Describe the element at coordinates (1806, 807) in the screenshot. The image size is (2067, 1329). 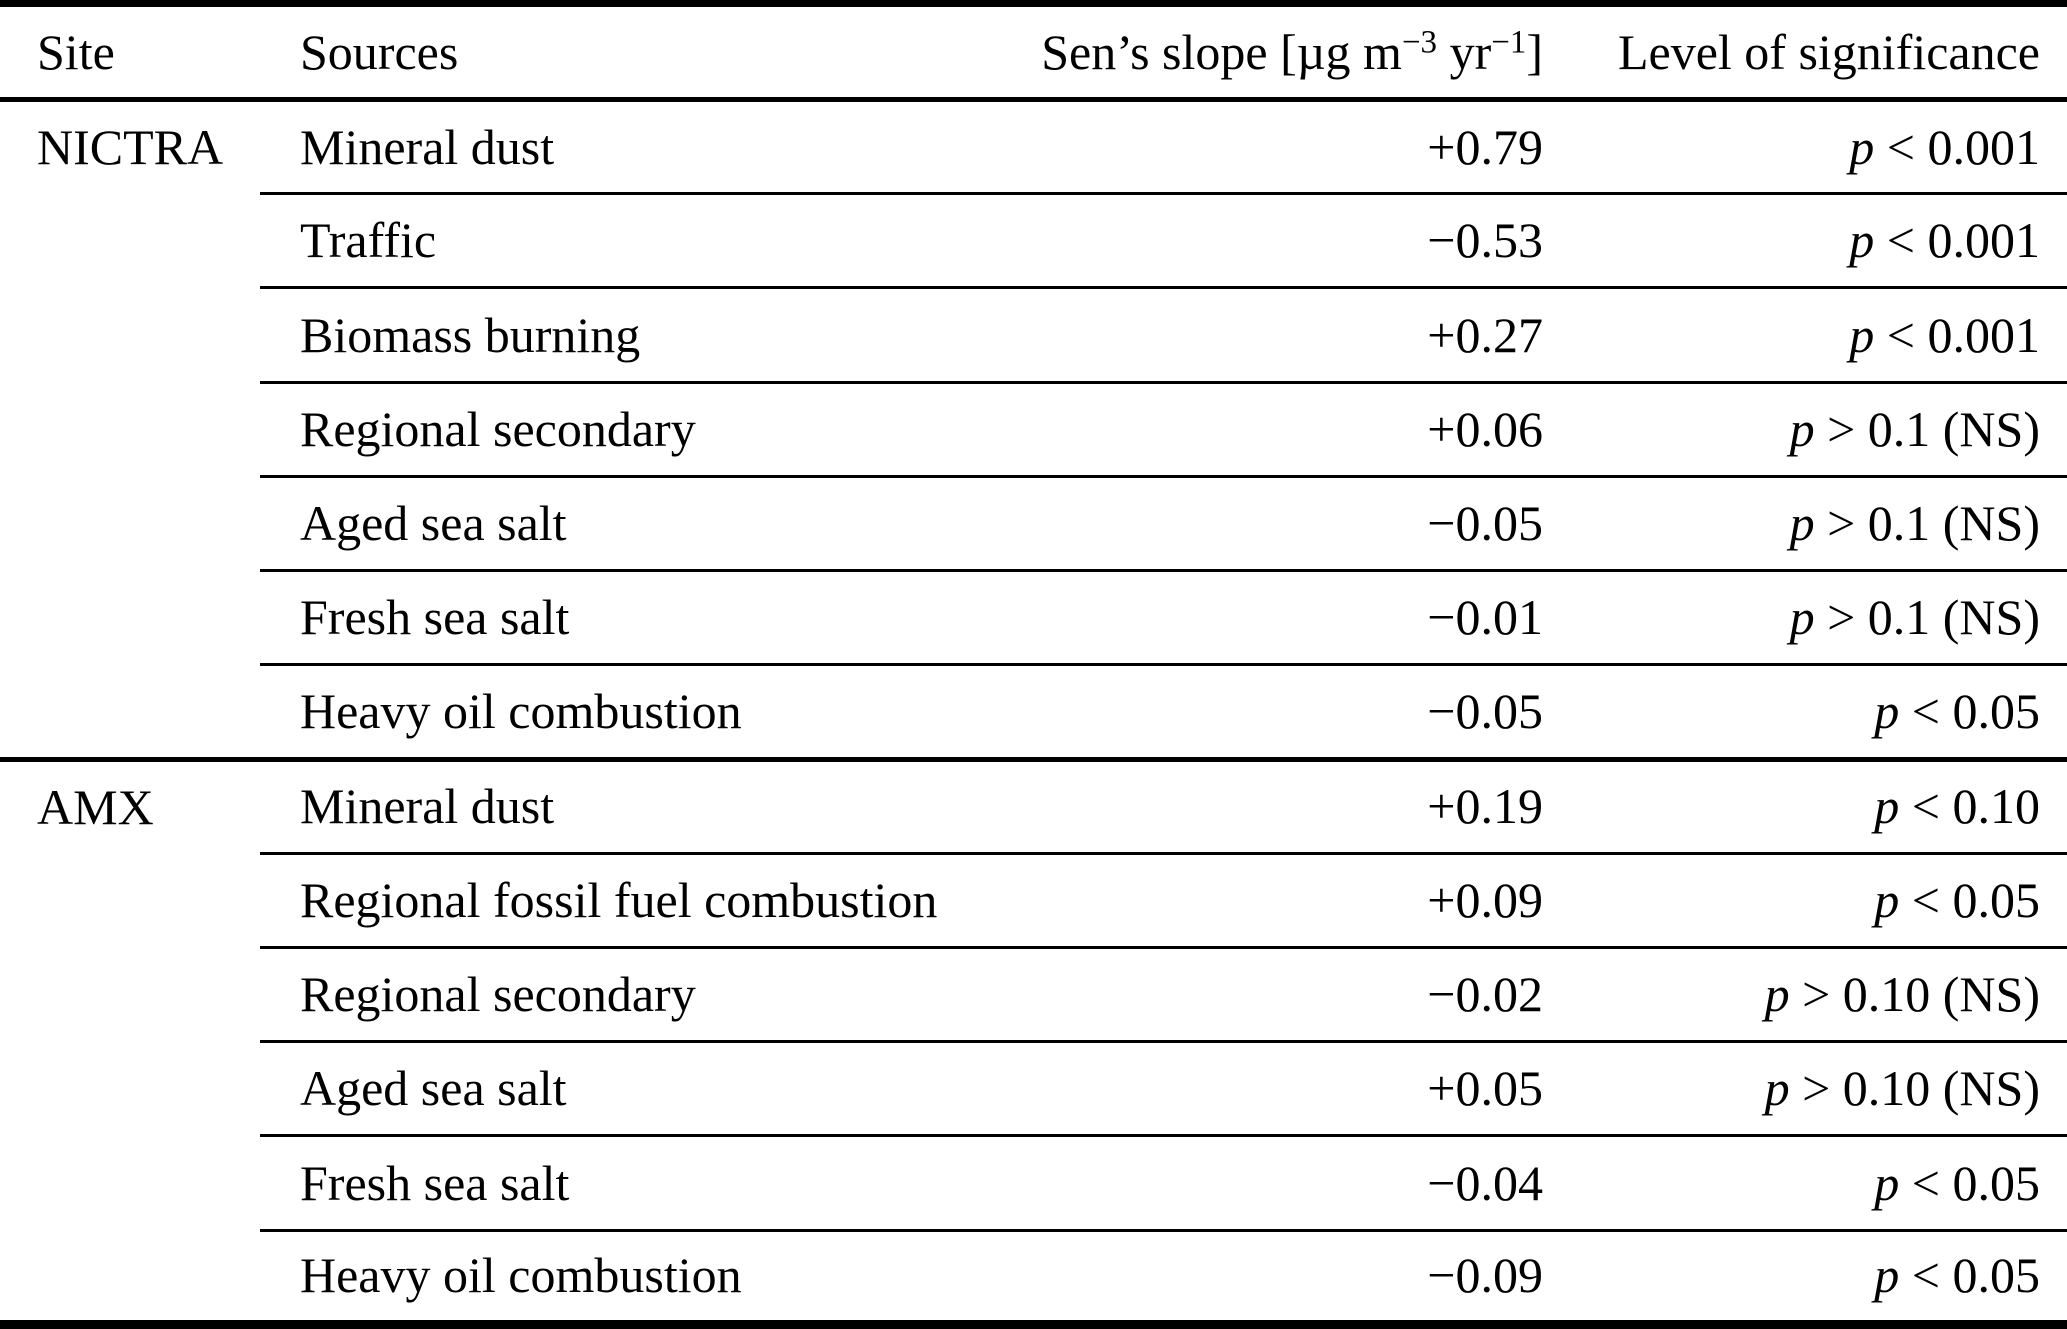
I see `significance-cell: p < 0.10` at that location.